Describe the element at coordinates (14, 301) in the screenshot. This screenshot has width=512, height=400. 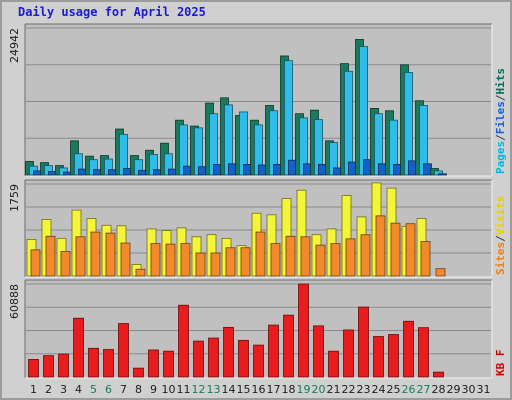
I see `y-max-label: 60888` at that location.